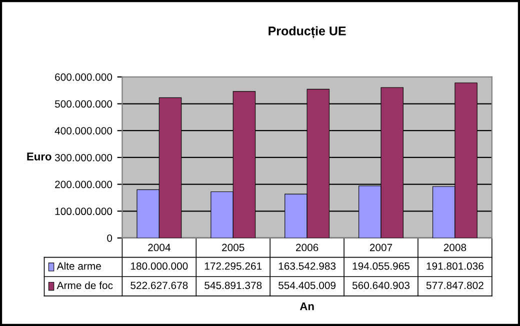 This screenshot has height=326, width=520. I want to click on data-label: 163.542.983, so click(307, 266).